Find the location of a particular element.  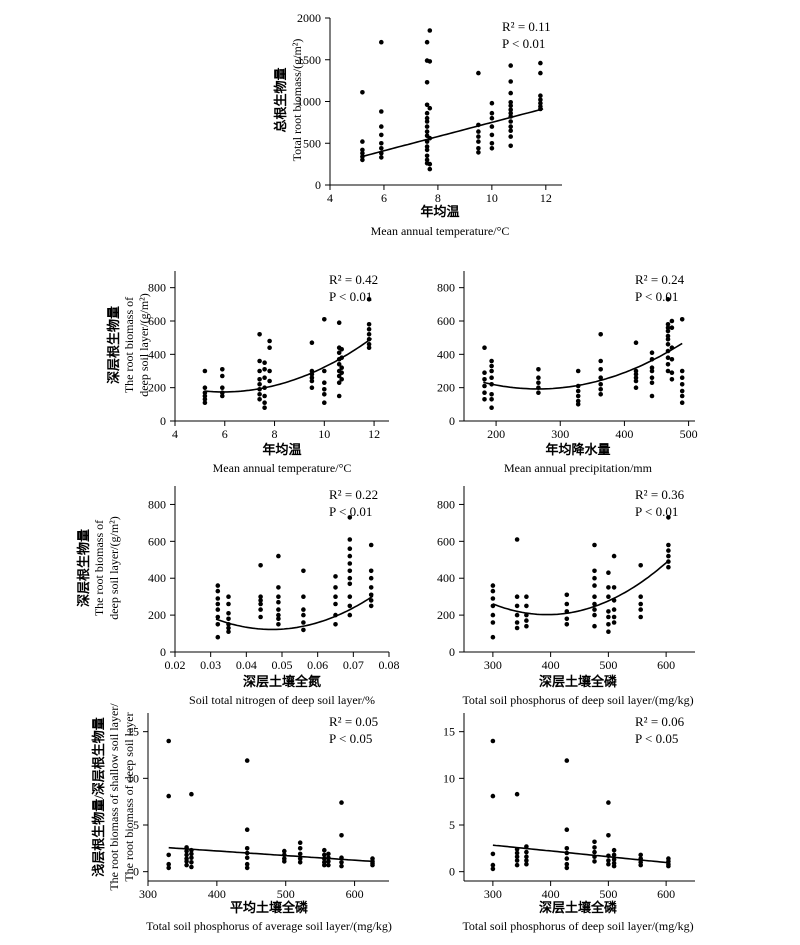

y-tick-label: 600 is located at coordinates (157, 541).